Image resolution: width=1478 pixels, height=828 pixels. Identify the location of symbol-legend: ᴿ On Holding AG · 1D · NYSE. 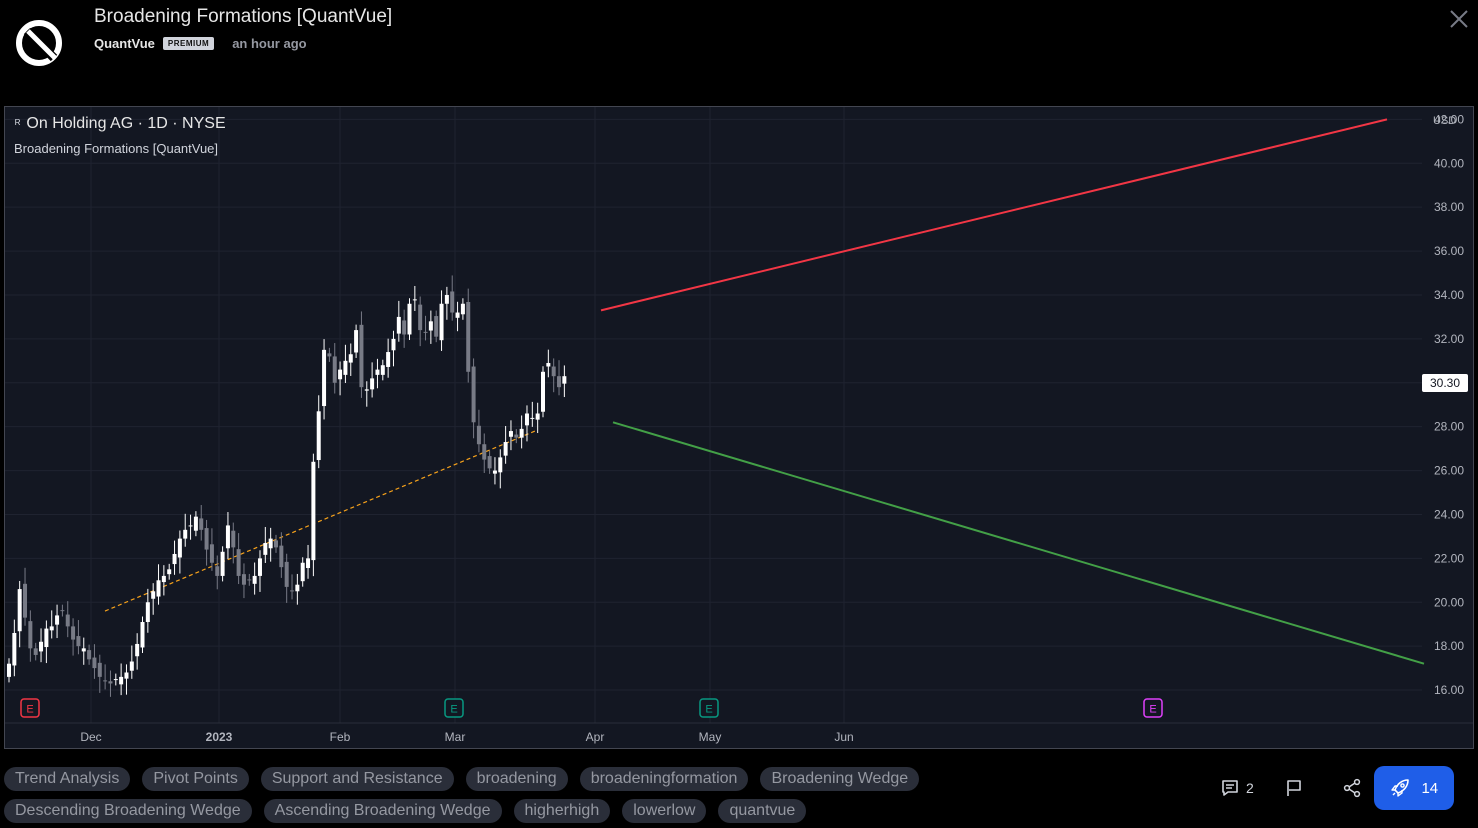
(120, 124).